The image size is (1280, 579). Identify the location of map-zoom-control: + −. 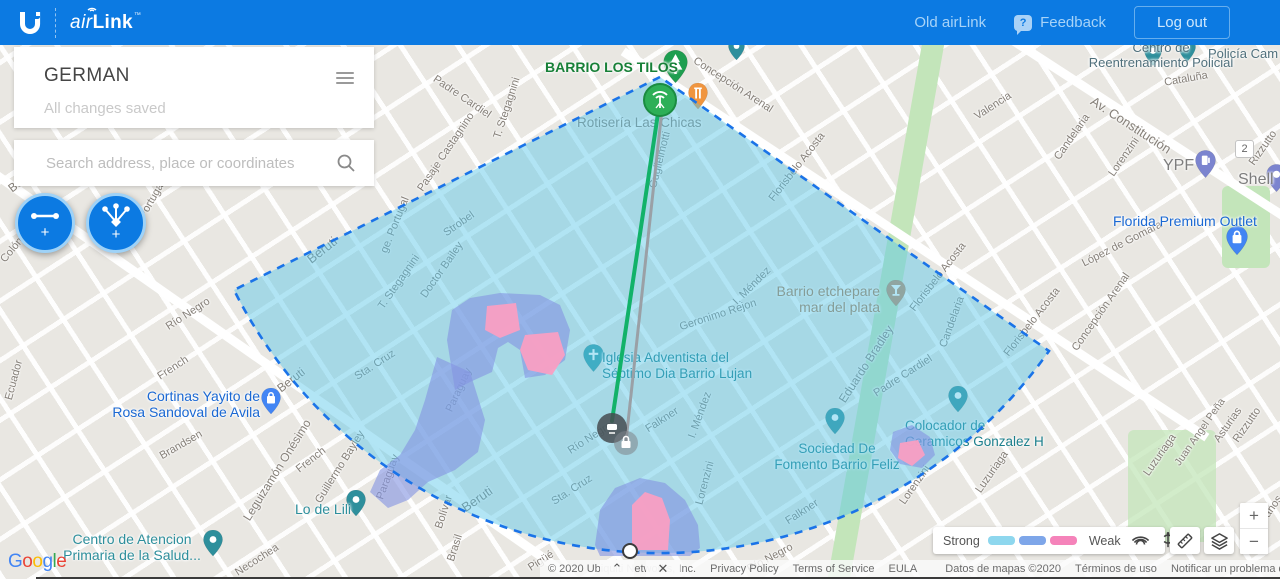
(1254, 528).